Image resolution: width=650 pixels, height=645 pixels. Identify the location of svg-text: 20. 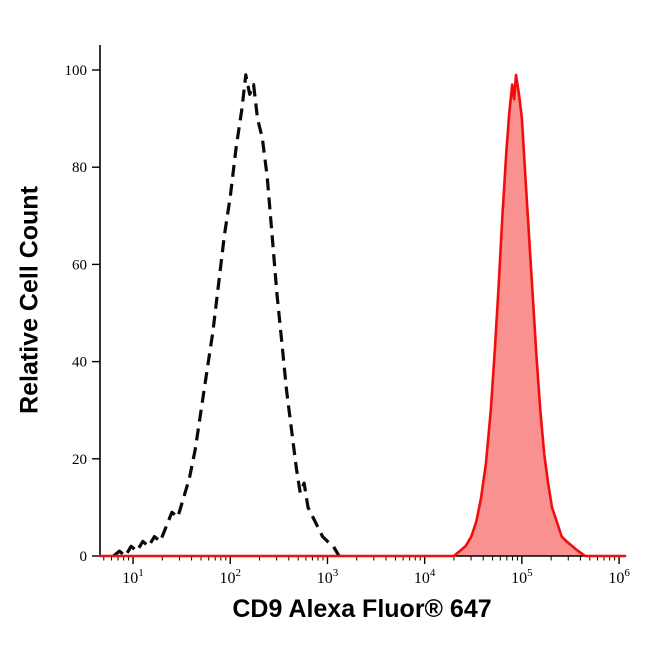
(79, 460).